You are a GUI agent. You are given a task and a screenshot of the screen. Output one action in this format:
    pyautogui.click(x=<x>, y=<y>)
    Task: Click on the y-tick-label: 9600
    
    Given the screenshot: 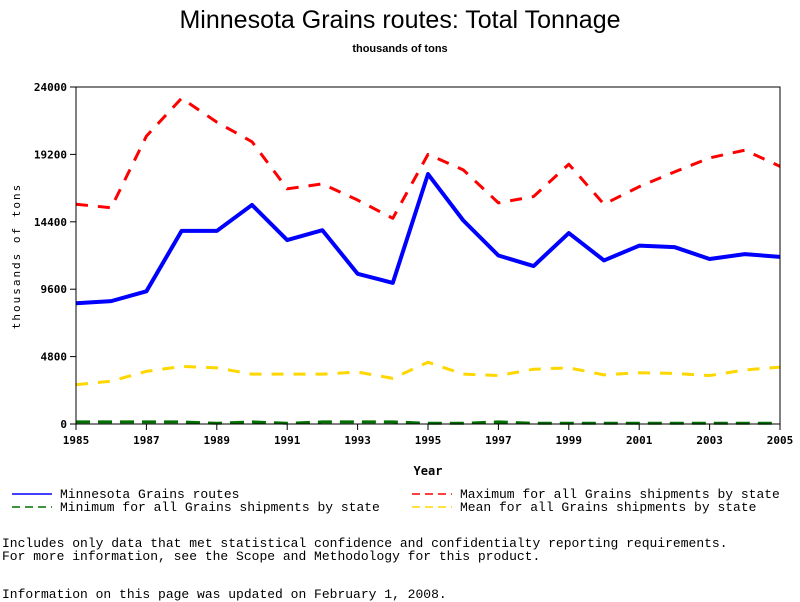 What is the action you would take?
    pyautogui.click(x=54, y=289)
    